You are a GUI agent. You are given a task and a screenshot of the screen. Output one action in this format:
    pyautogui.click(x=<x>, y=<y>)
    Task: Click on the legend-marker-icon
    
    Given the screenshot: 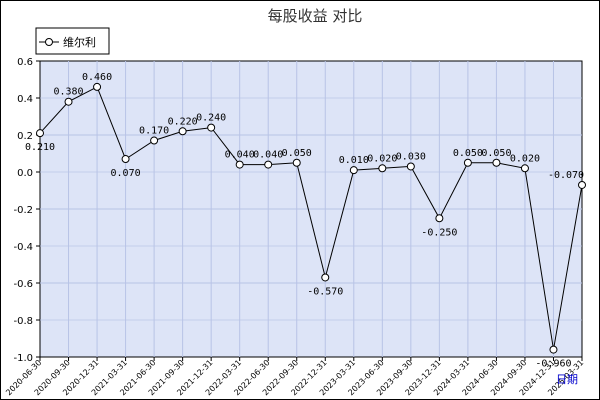 What is the action you would take?
    pyautogui.click(x=49, y=42)
    